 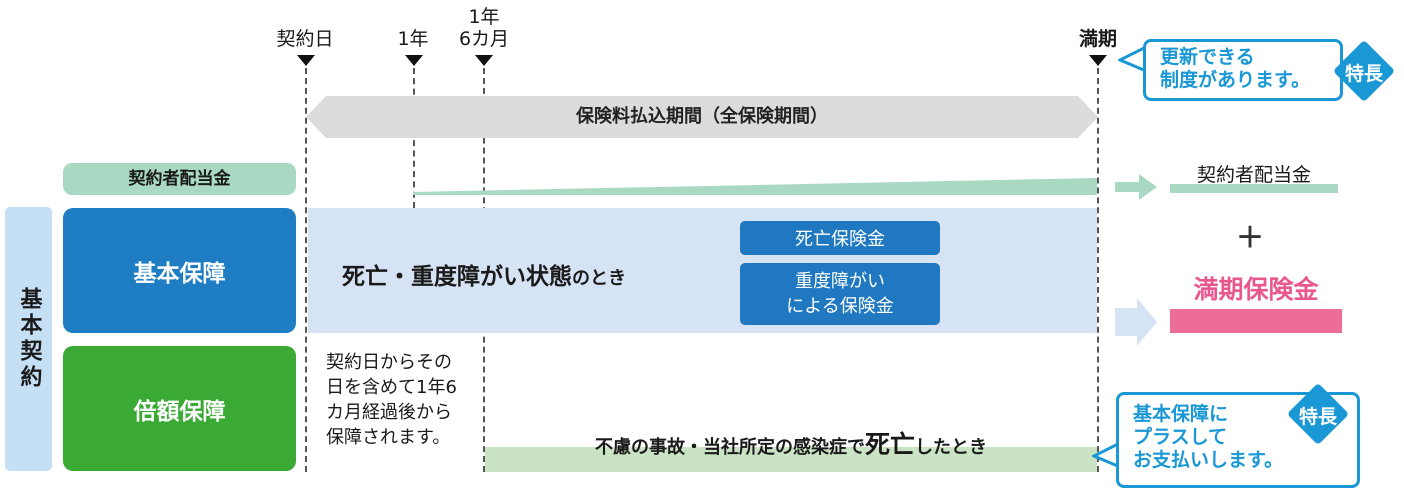 What do you see at coordinates (729, 447) in the screenshot?
I see `condition-prefix: 不慮の事故・当社所定の感染症で` at bounding box center [729, 447].